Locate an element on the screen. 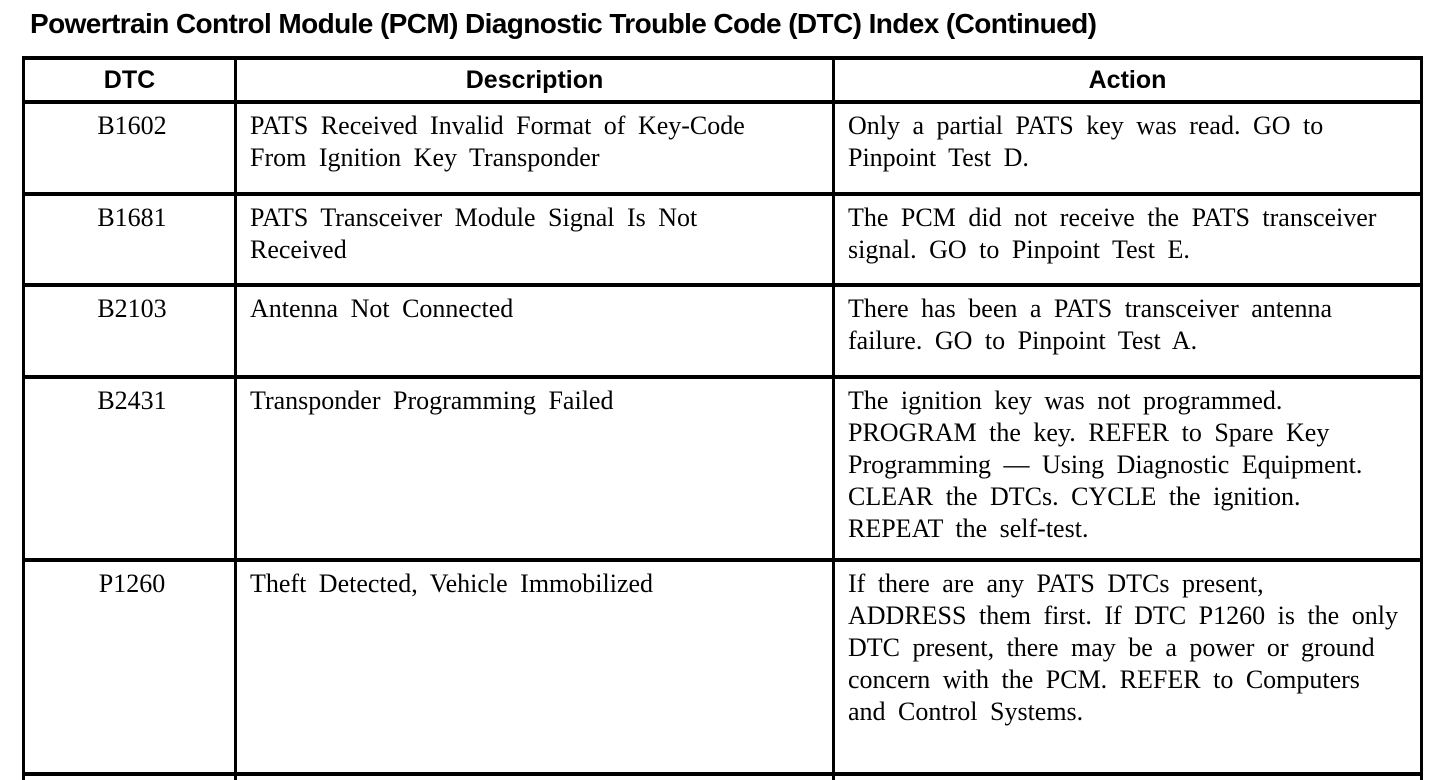 Image resolution: width=1456 pixels, height=780 pixels. table-header: DTC Description Action is located at coordinates (722, 80).